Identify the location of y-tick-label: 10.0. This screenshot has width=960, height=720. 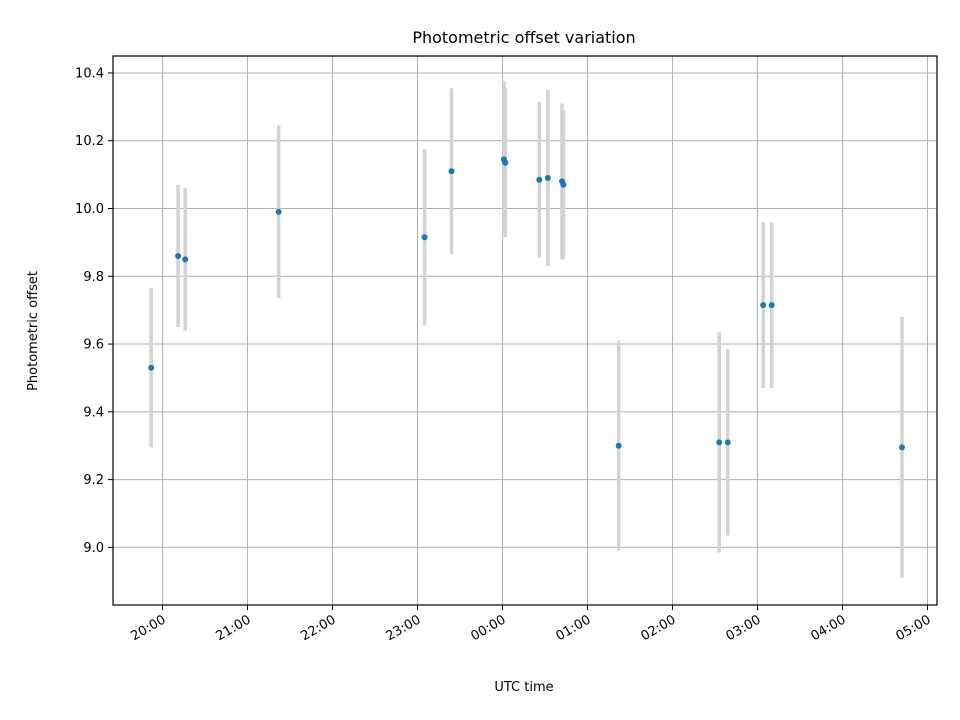
(89, 209).